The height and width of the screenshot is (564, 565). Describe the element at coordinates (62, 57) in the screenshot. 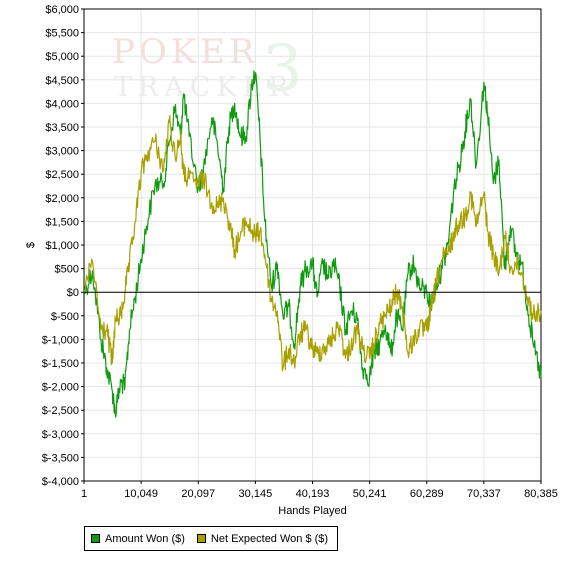

I see `y-tick-label: $5,000` at that location.